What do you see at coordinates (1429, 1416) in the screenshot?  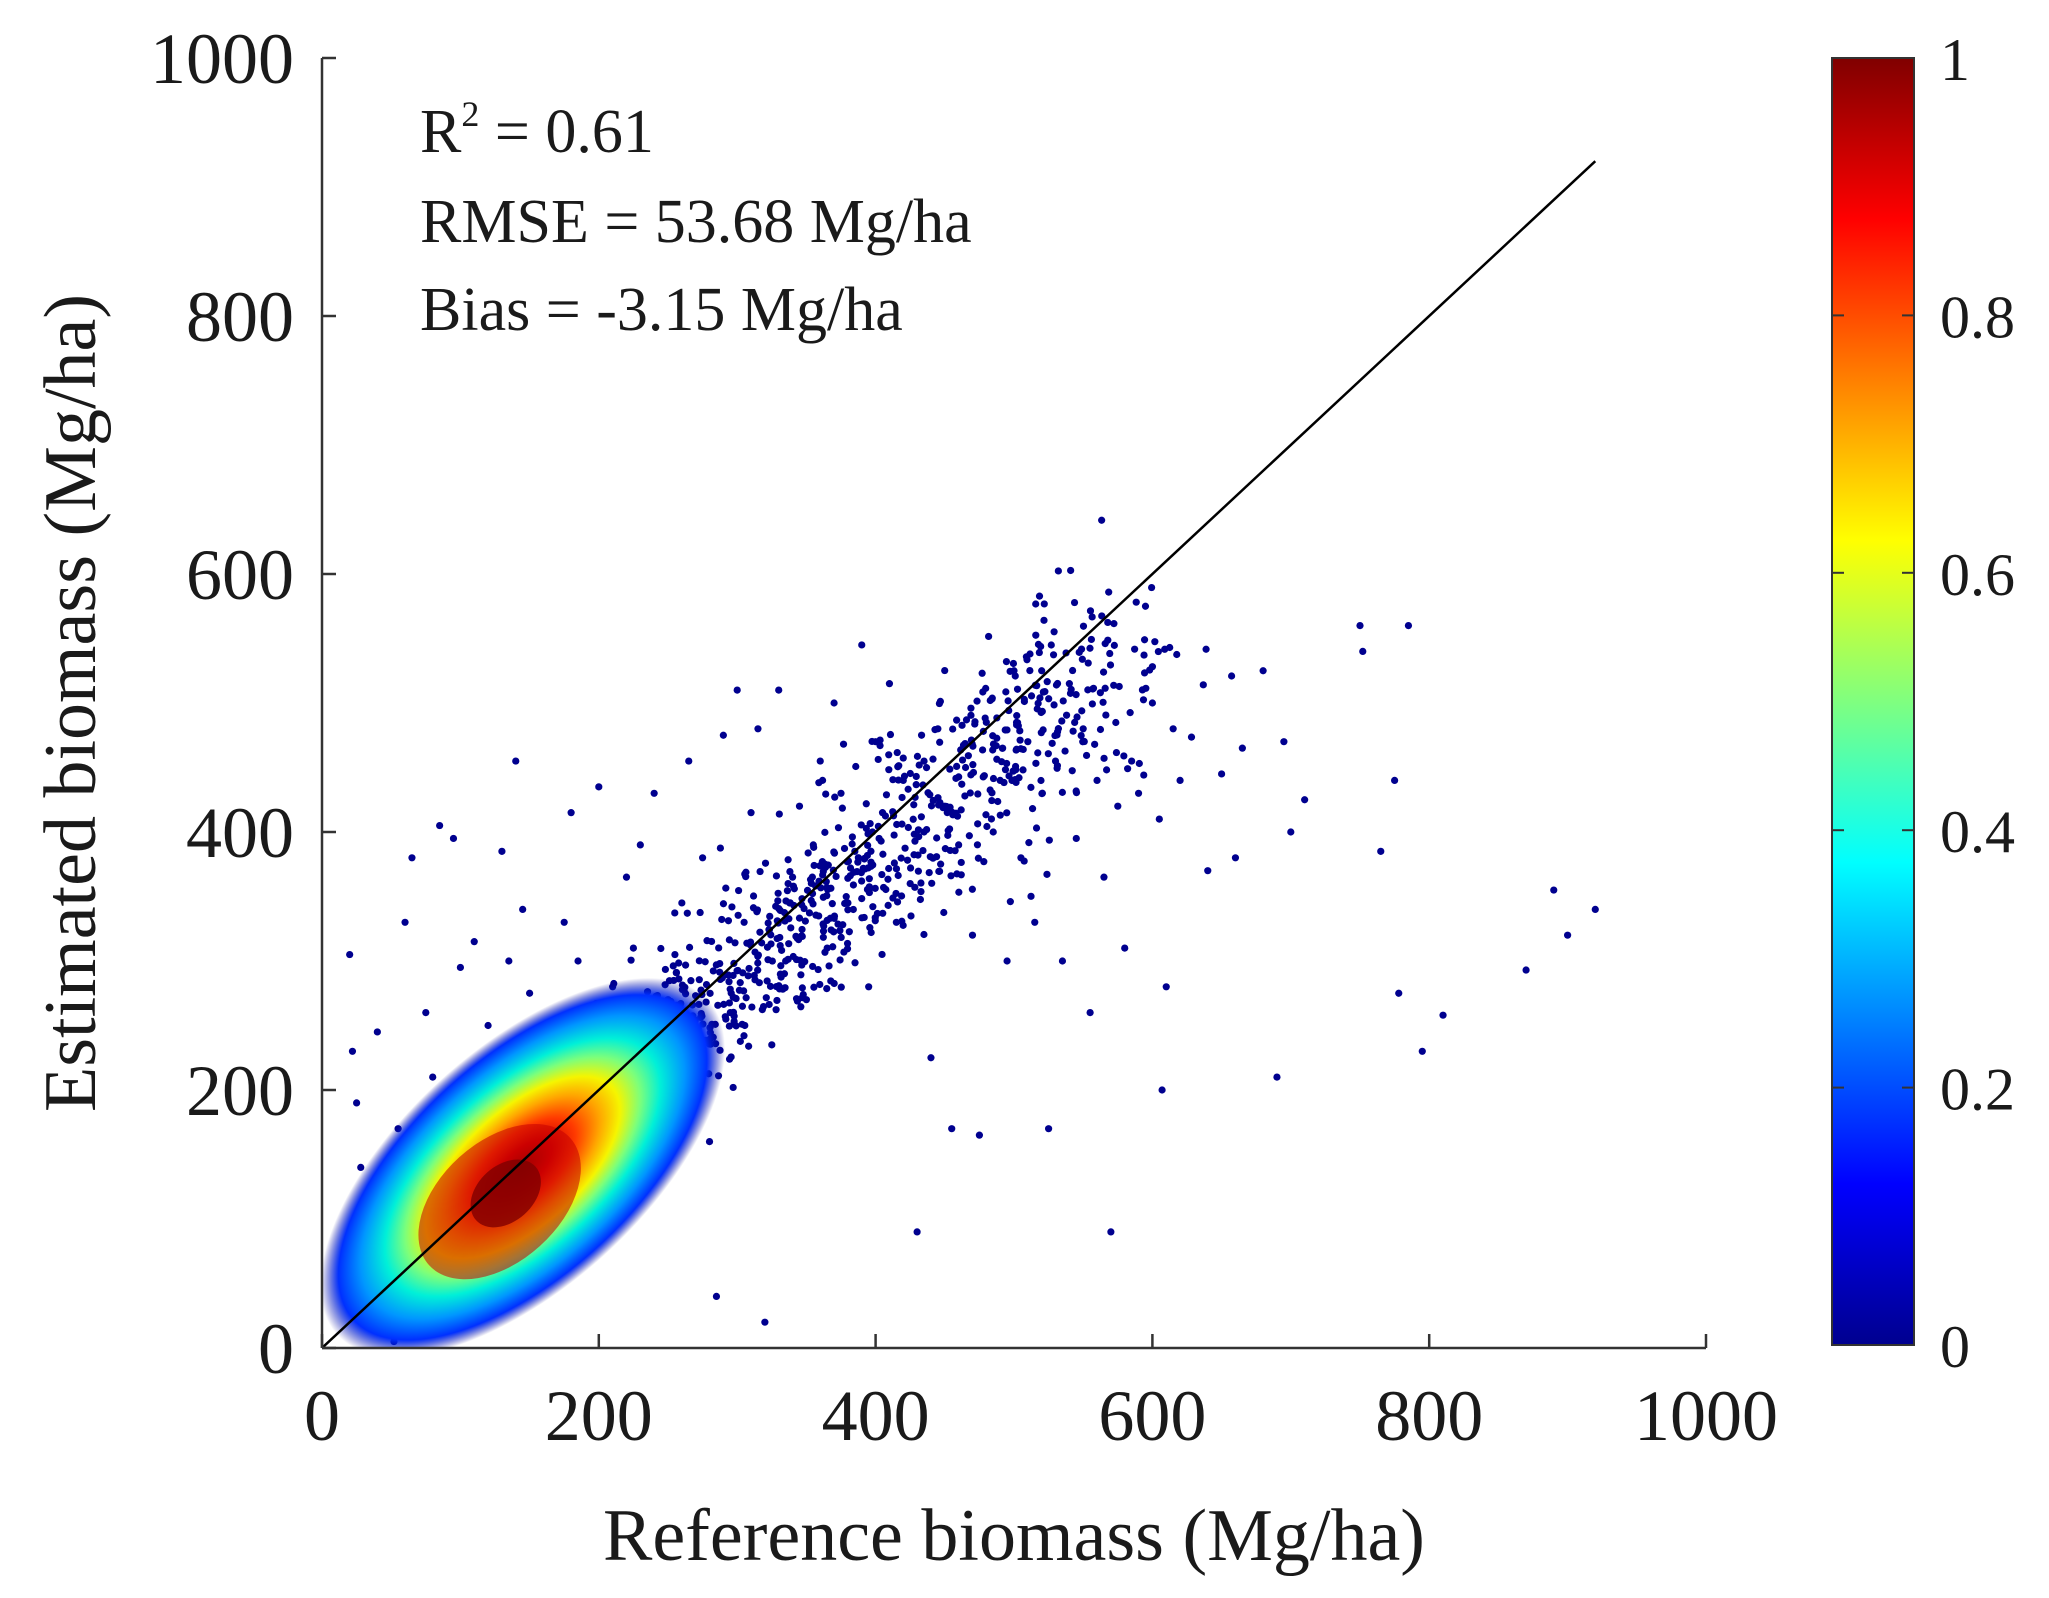 I see `x-tick-label: 800` at bounding box center [1429, 1416].